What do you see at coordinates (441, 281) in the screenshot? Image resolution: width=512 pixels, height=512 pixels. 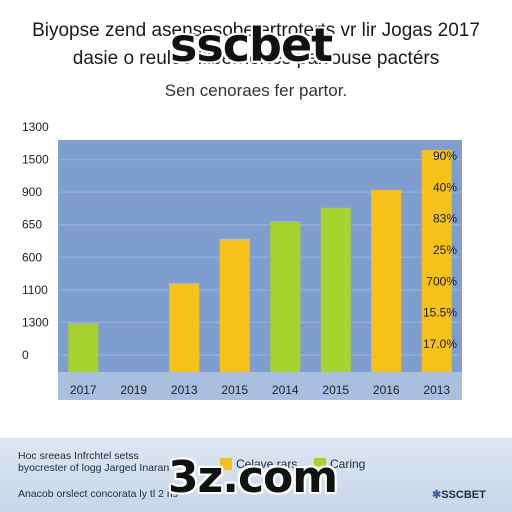 I see `right-tick-label: 700%` at bounding box center [441, 281].